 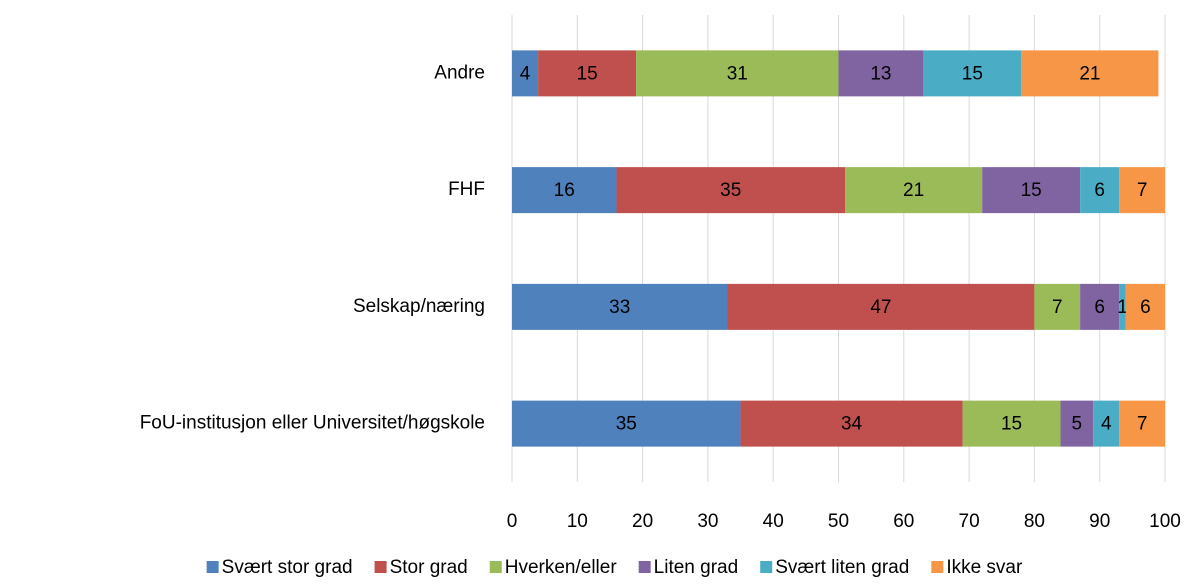 What do you see at coordinates (466, 189) in the screenshot?
I see `y-tick-label: FHF` at bounding box center [466, 189].